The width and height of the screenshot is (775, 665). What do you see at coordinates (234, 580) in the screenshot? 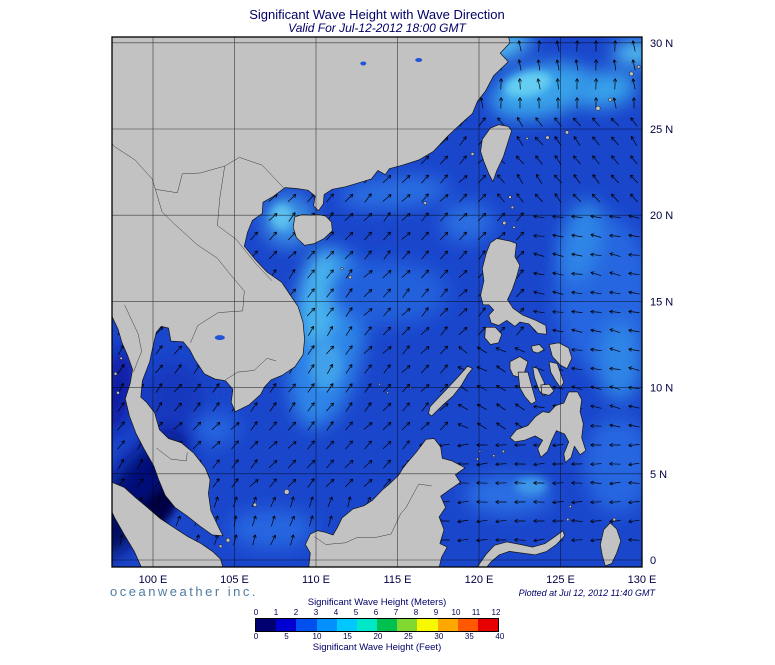
I see `lon-label: 105 E` at bounding box center [234, 580].